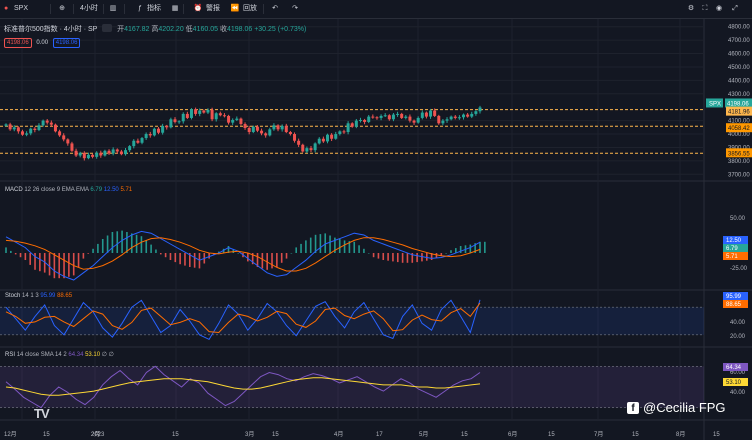  I want to click on alert-icon: ⏰, so click(198, 8).